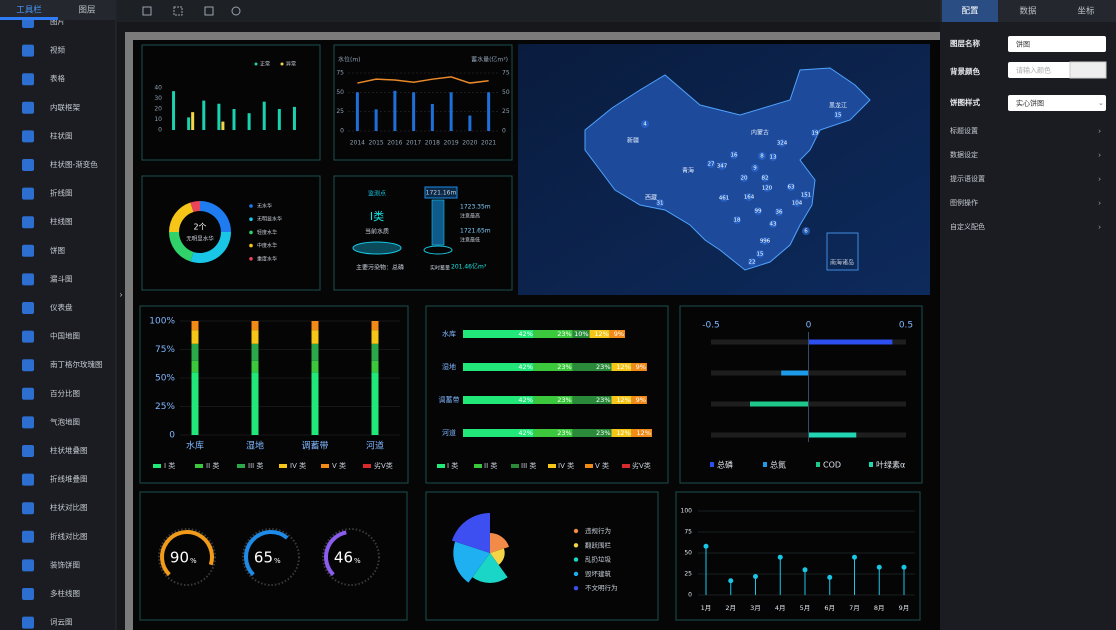 The height and width of the screenshot is (630, 1116). I want to click on icon-select, so click(178, 11).